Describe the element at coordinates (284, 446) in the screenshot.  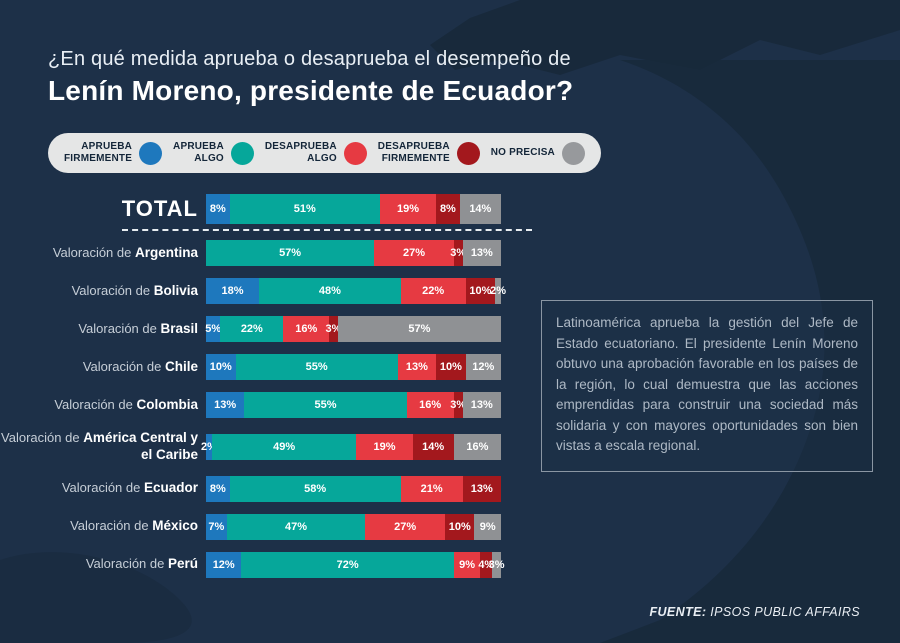
I see `bar-segment-aprueba-algo: 49%` at that location.